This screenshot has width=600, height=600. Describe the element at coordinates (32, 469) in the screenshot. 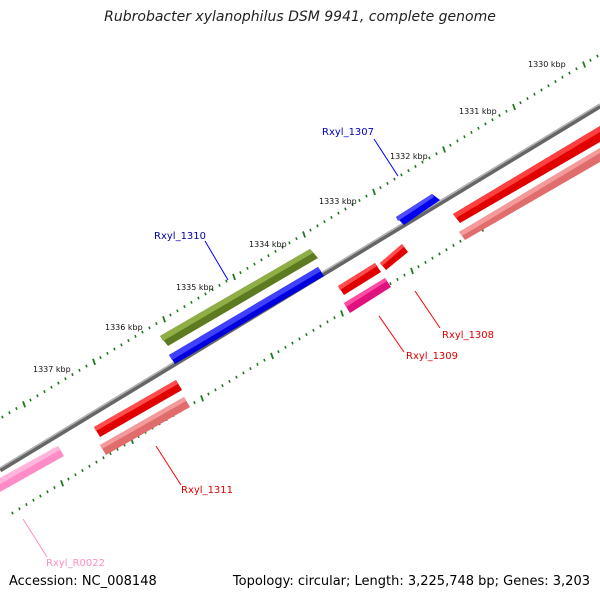

I see `feature-rxyl-r0022` at that location.